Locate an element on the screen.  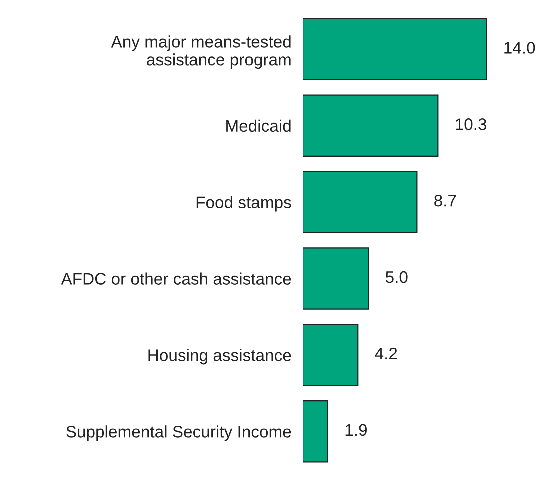
y-tick-label: Any major means-tested assistance program is located at coordinates (201, 53).